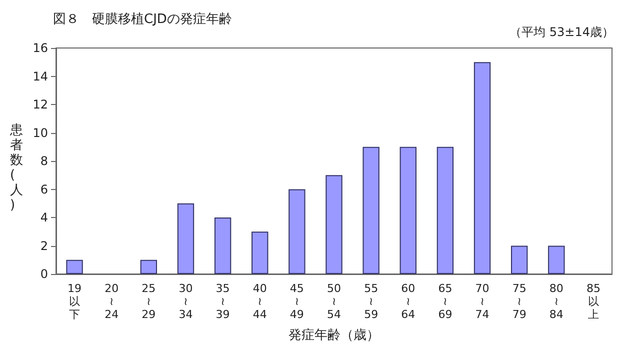  Describe the element at coordinates (44, 274) in the screenshot. I see `y-tick-label: 0` at that location.